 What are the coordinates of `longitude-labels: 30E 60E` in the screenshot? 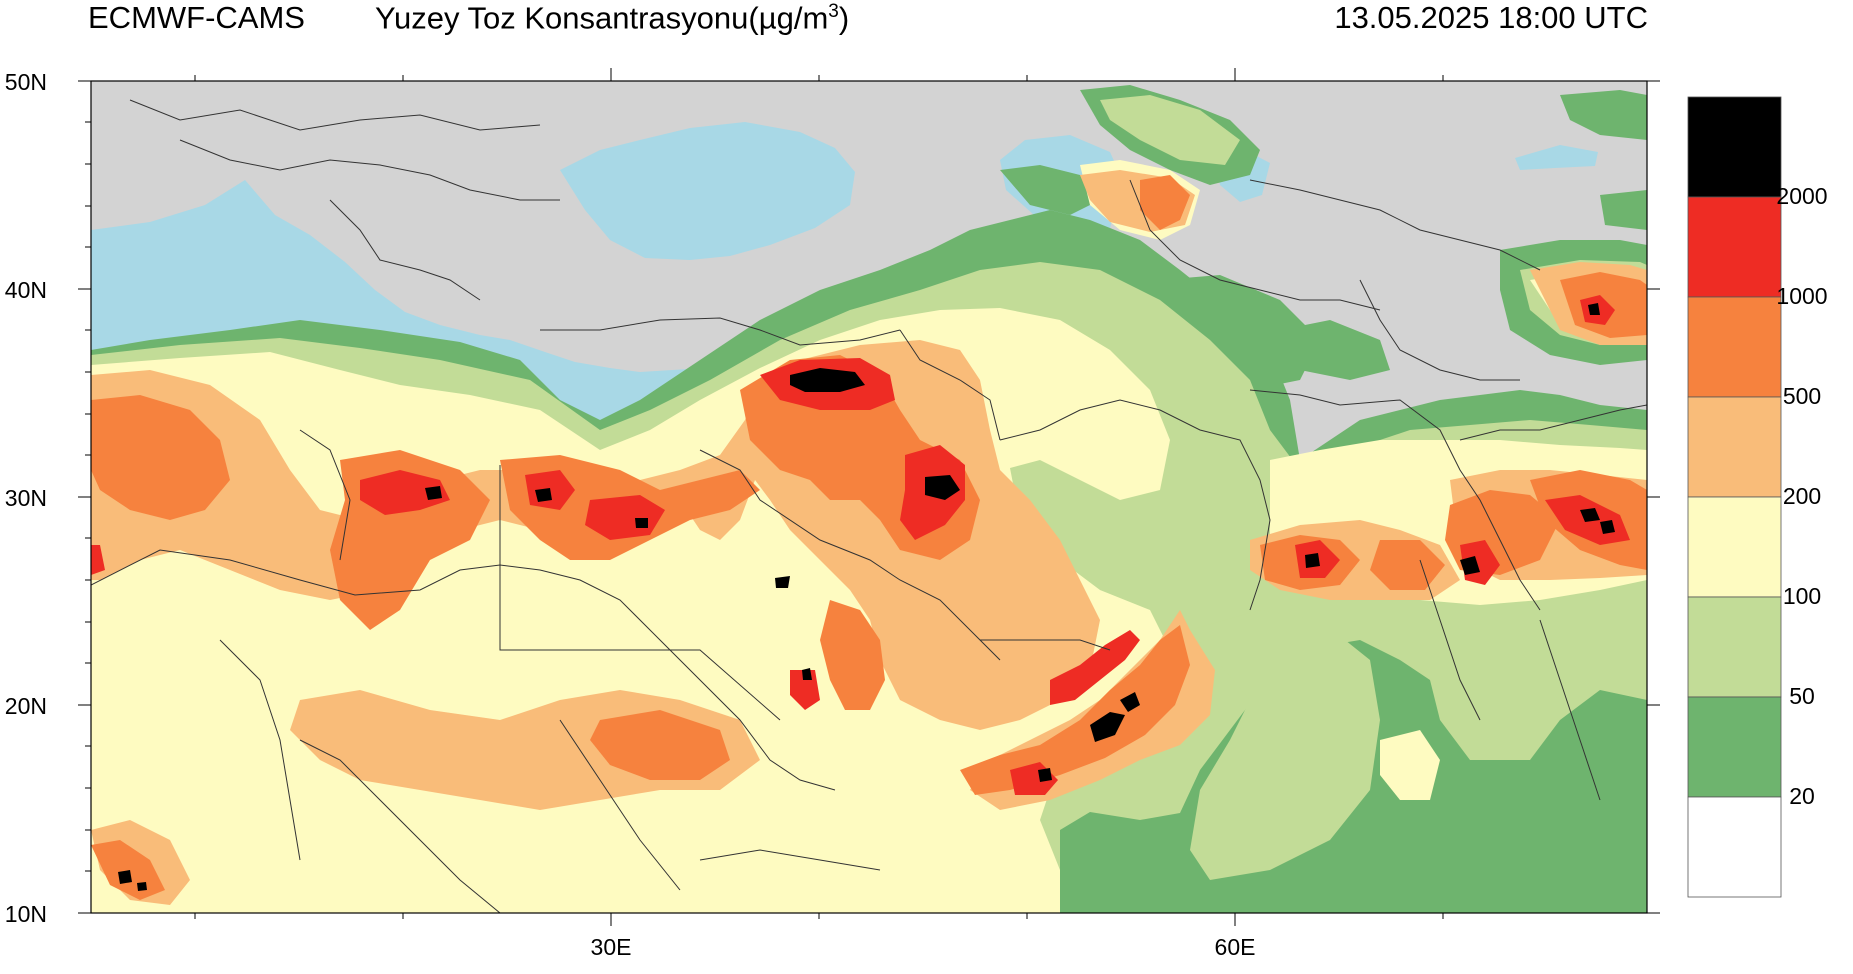 It's located at (923, 947).